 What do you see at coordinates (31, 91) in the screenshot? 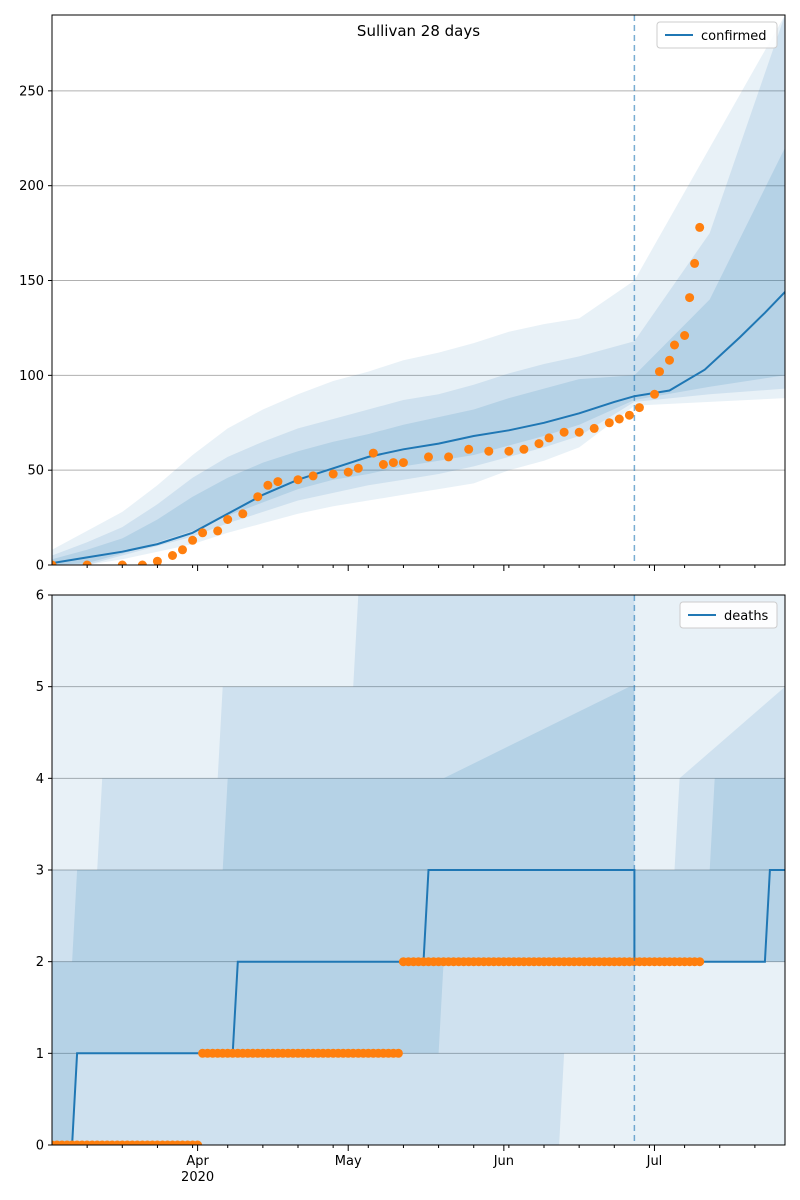
I see `y-tick-label: 250` at bounding box center [31, 91].